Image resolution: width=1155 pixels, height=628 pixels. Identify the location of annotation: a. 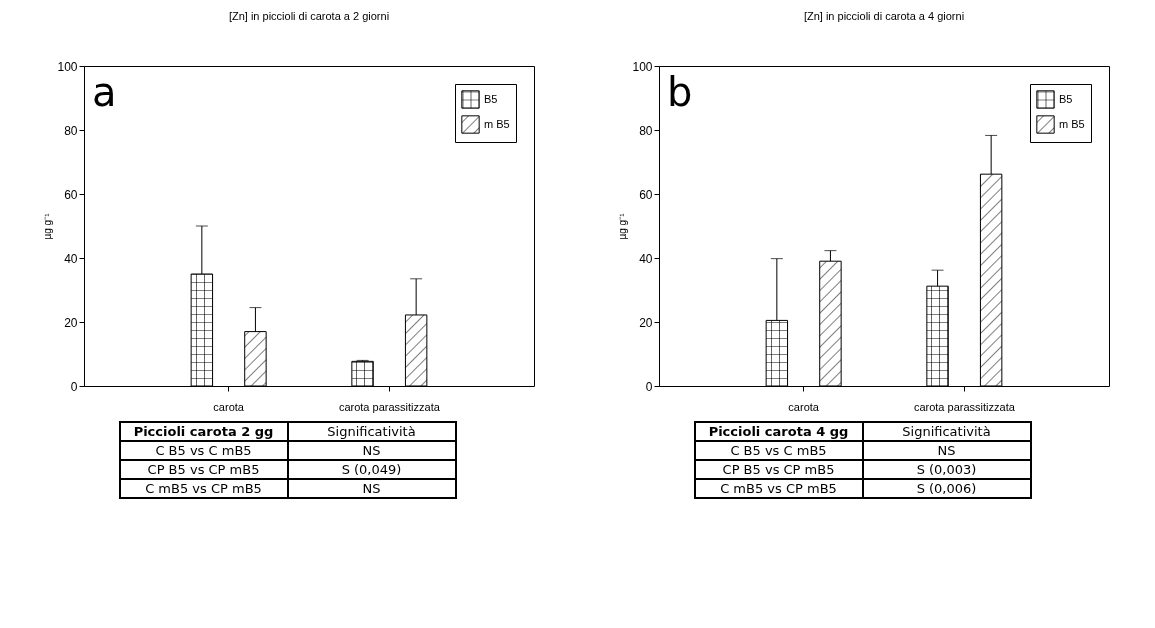
(104, 92).